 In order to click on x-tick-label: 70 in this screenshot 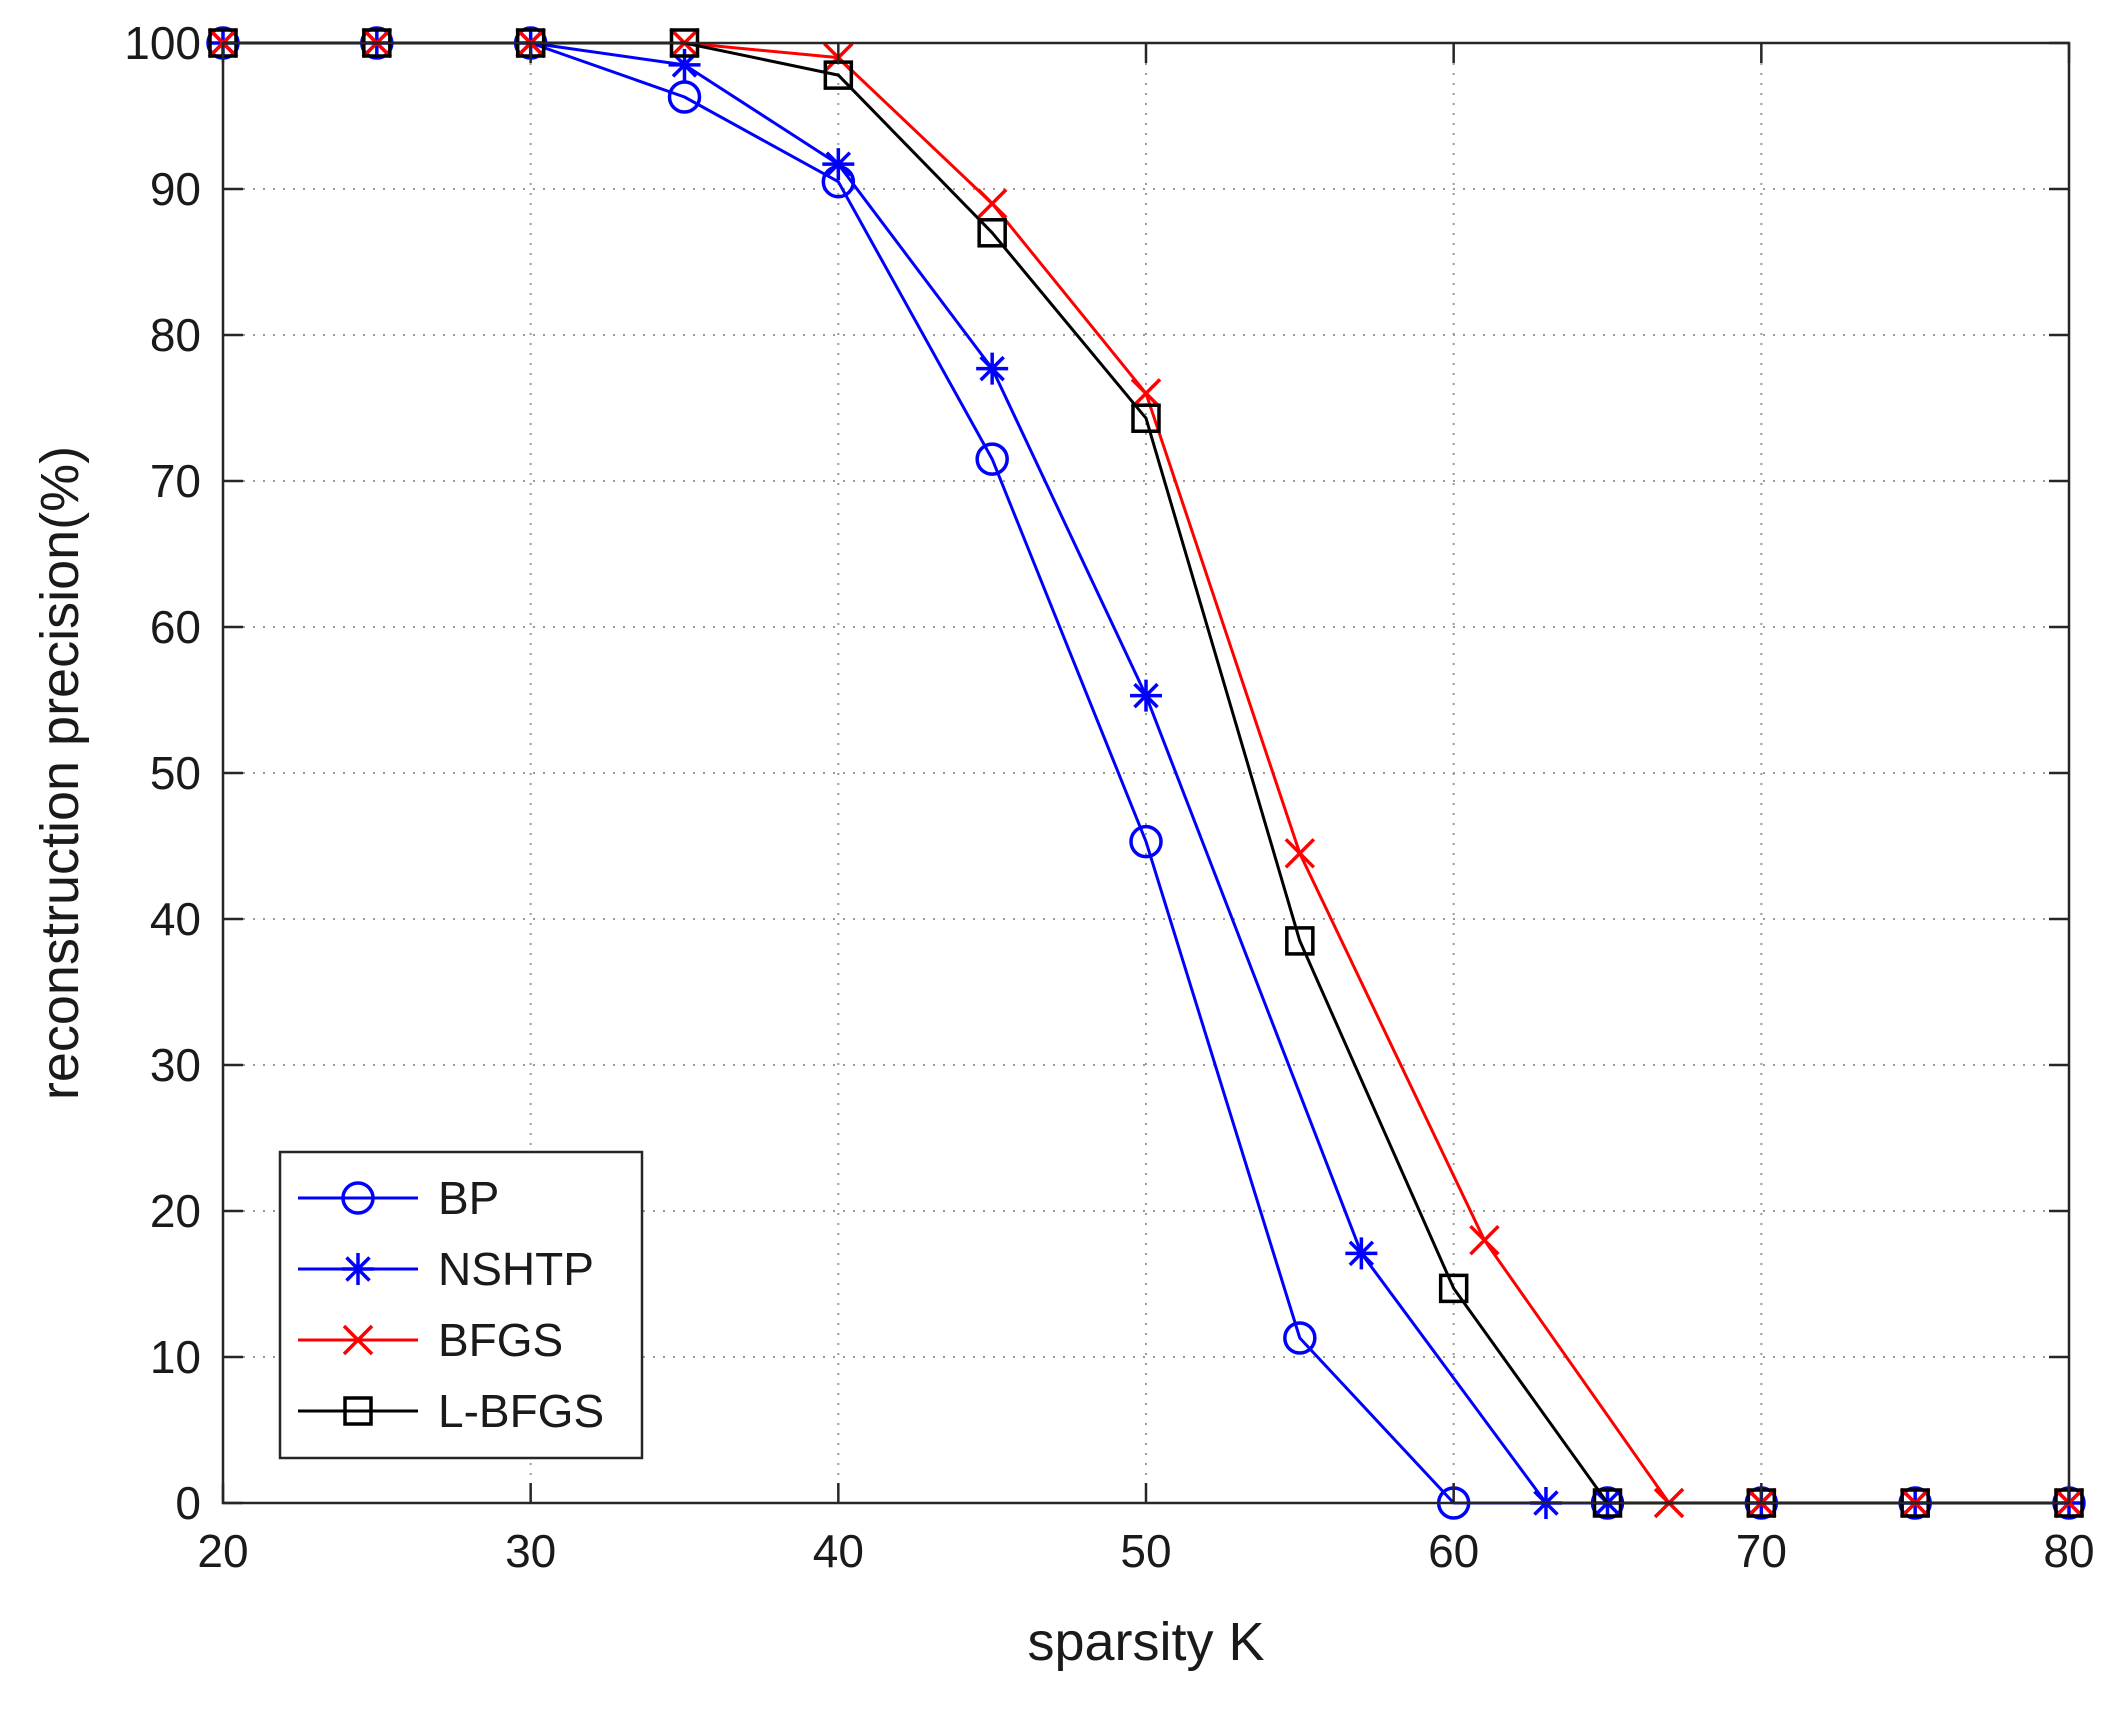, I will do `click(1761, 1551)`.